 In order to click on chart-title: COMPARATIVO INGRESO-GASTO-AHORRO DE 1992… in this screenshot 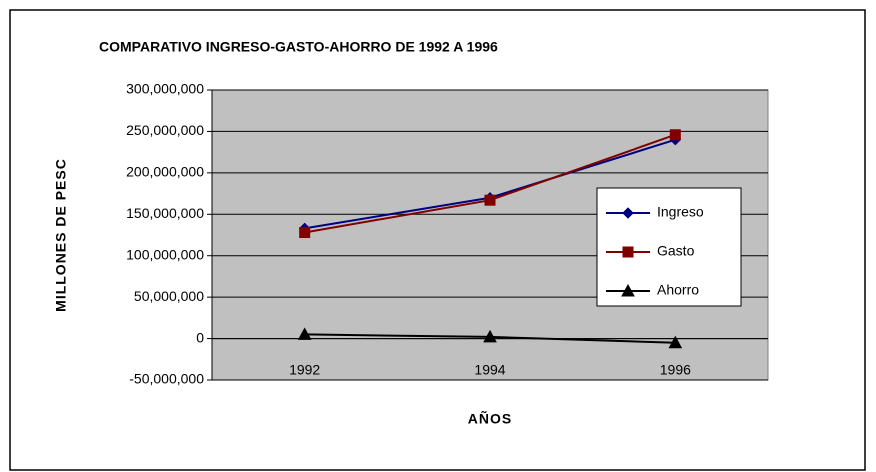, I will do `click(298, 47)`.